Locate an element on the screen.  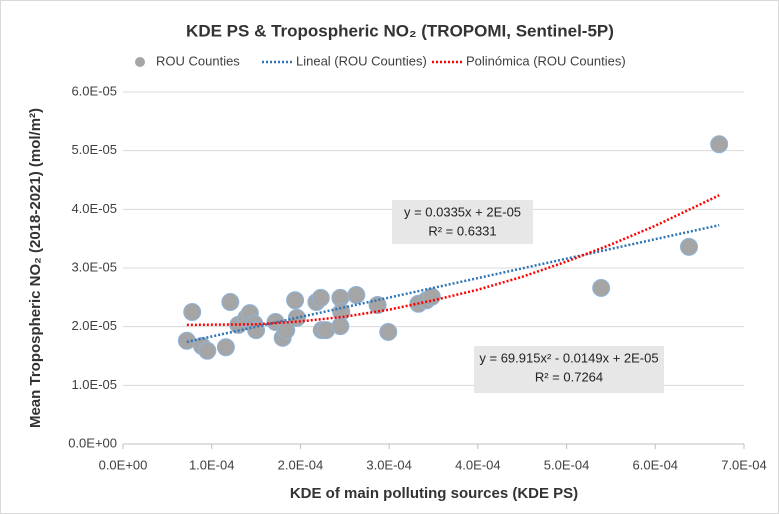
y-tick-label: 4.0E-05 is located at coordinates (94, 208).